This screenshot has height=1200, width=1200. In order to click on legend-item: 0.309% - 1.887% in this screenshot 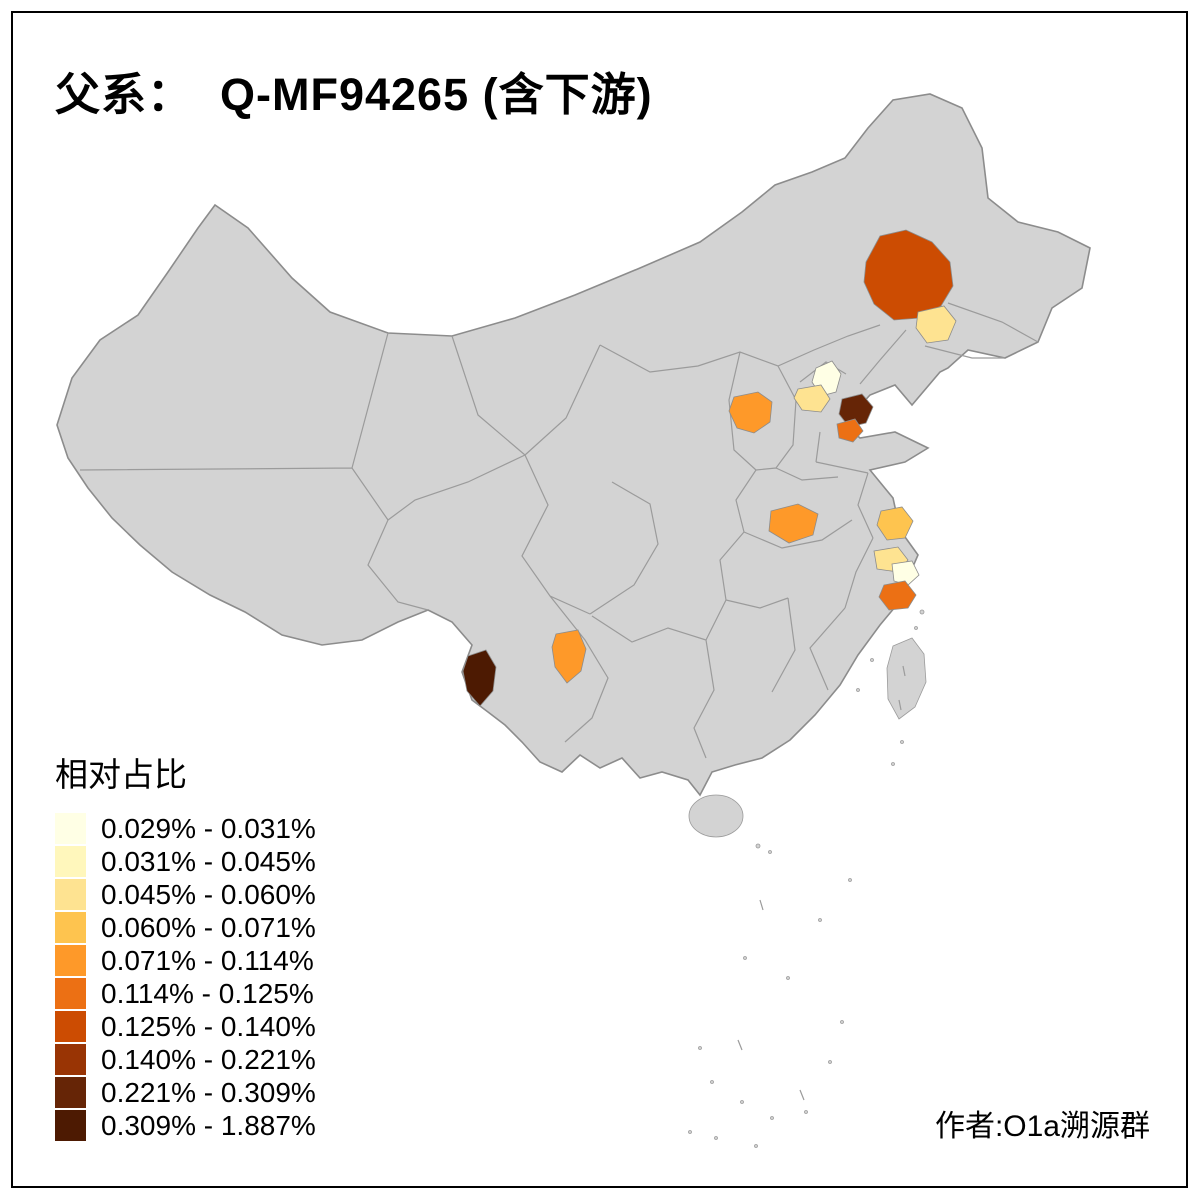, I will do `click(185, 1125)`.